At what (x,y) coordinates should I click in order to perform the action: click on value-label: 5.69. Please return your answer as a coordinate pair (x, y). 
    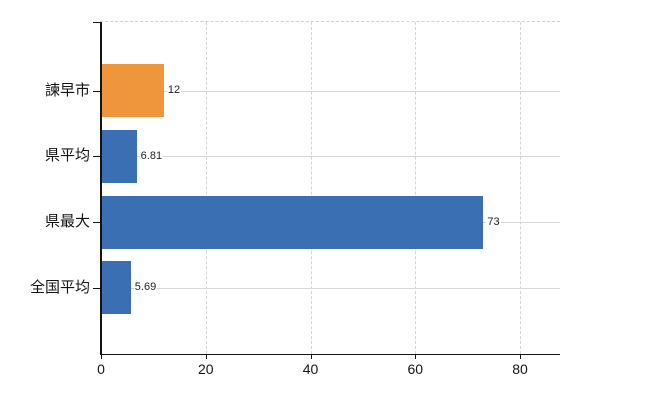
    Looking at the image, I should click on (145, 288).